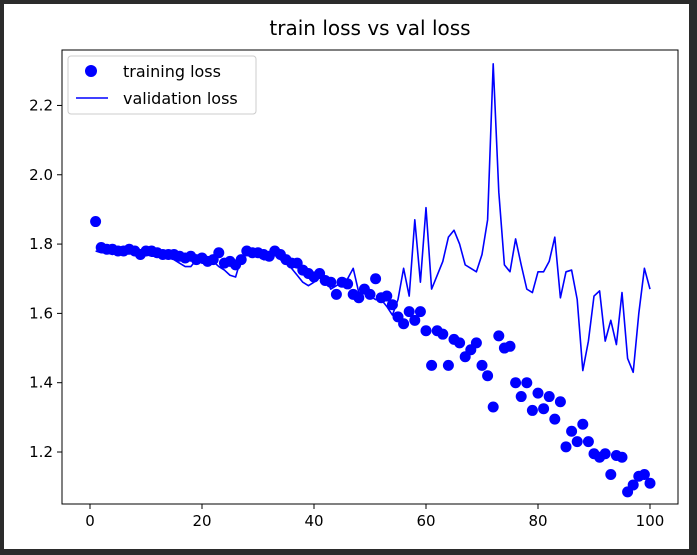 Image resolution: width=697 pixels, height=555 pixels. What do you see at coordinates (90, 521) in the screenshot?
I see `x-tick-label: 0` at bounding box center [90, 521].